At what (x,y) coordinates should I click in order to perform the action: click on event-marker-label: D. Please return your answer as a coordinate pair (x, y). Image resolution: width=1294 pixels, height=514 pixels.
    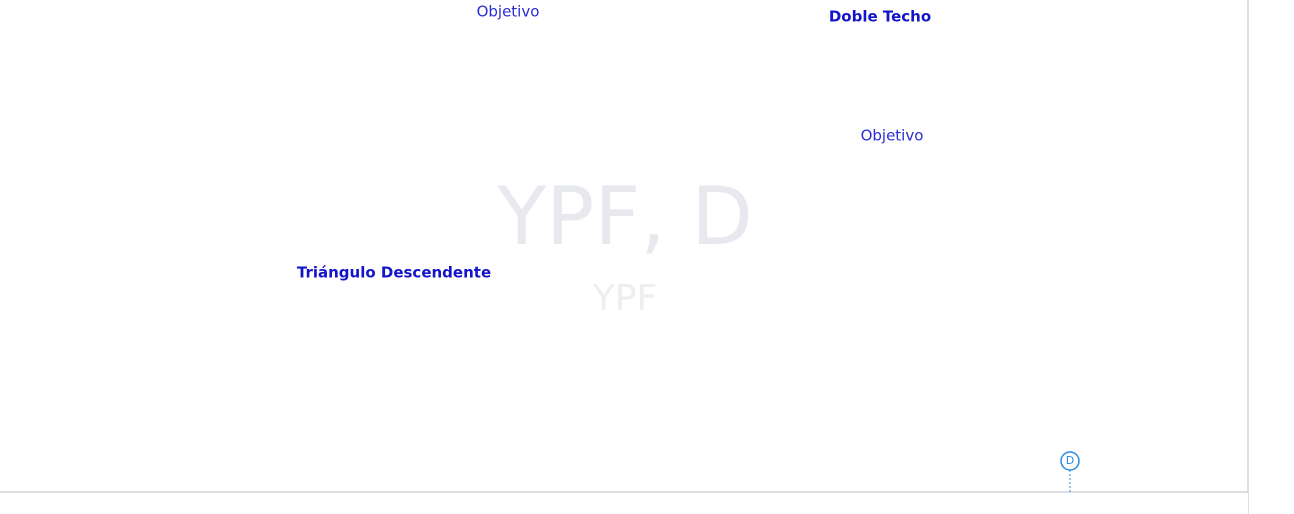
    Looking at the image, I should click on (1070, 460).